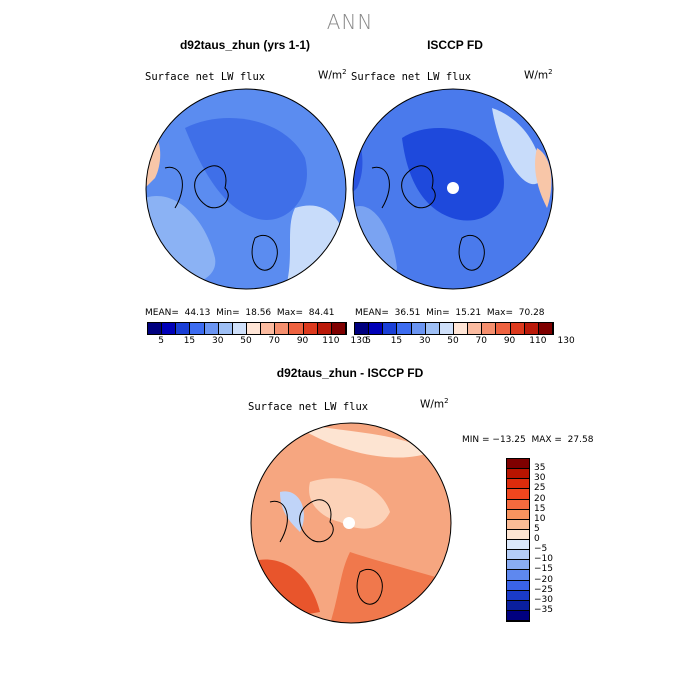  I want to click on colorbar-tick-label: −30, so click(543, 599).